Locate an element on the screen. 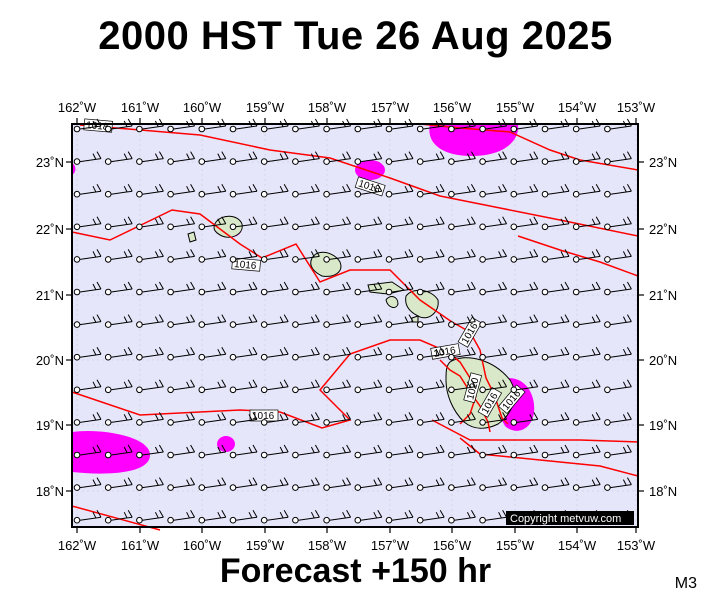 The height and width of the screenshot is (600, 711). svg-text: 154˚W is located at coordinates (577, 107).